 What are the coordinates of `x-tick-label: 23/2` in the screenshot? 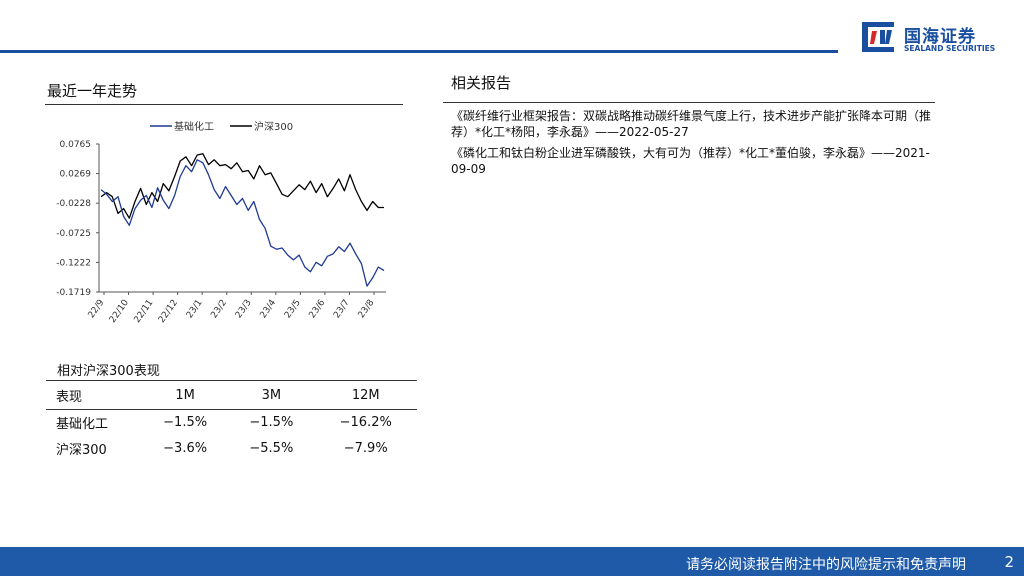 It's located at (219, 309).